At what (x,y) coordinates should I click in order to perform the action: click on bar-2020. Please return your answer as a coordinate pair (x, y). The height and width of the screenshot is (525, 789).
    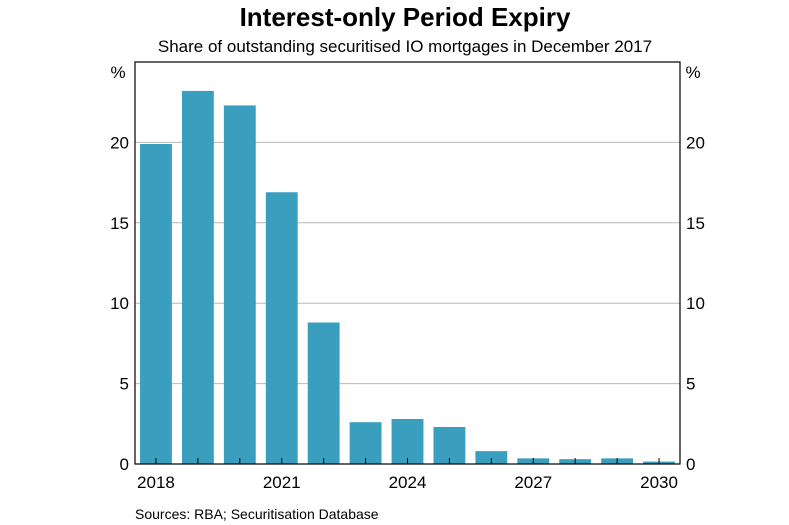
    Looking at the image, I should click on (239, 284).